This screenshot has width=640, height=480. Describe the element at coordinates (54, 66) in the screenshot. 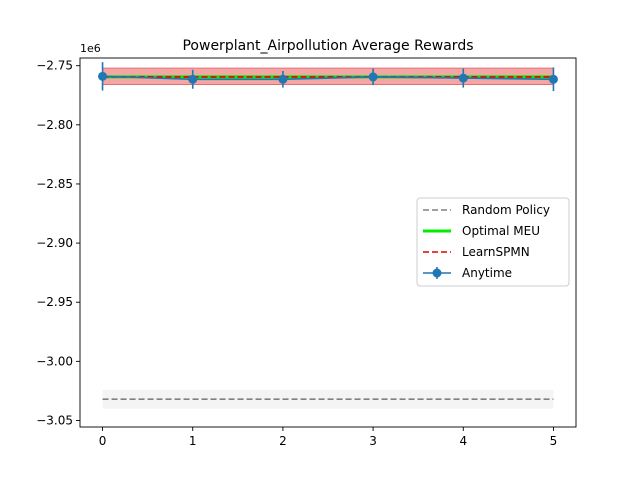

I see `y-tick-label: −2.75` at that location.